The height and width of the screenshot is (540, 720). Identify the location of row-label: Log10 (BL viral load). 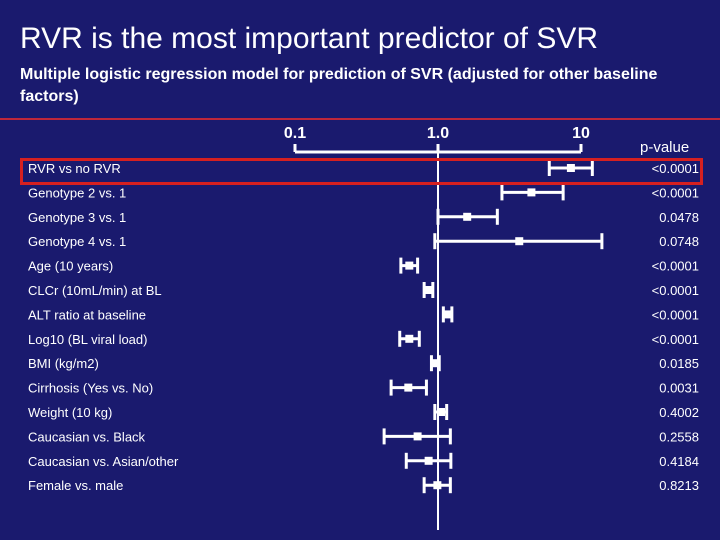
(87, 339).